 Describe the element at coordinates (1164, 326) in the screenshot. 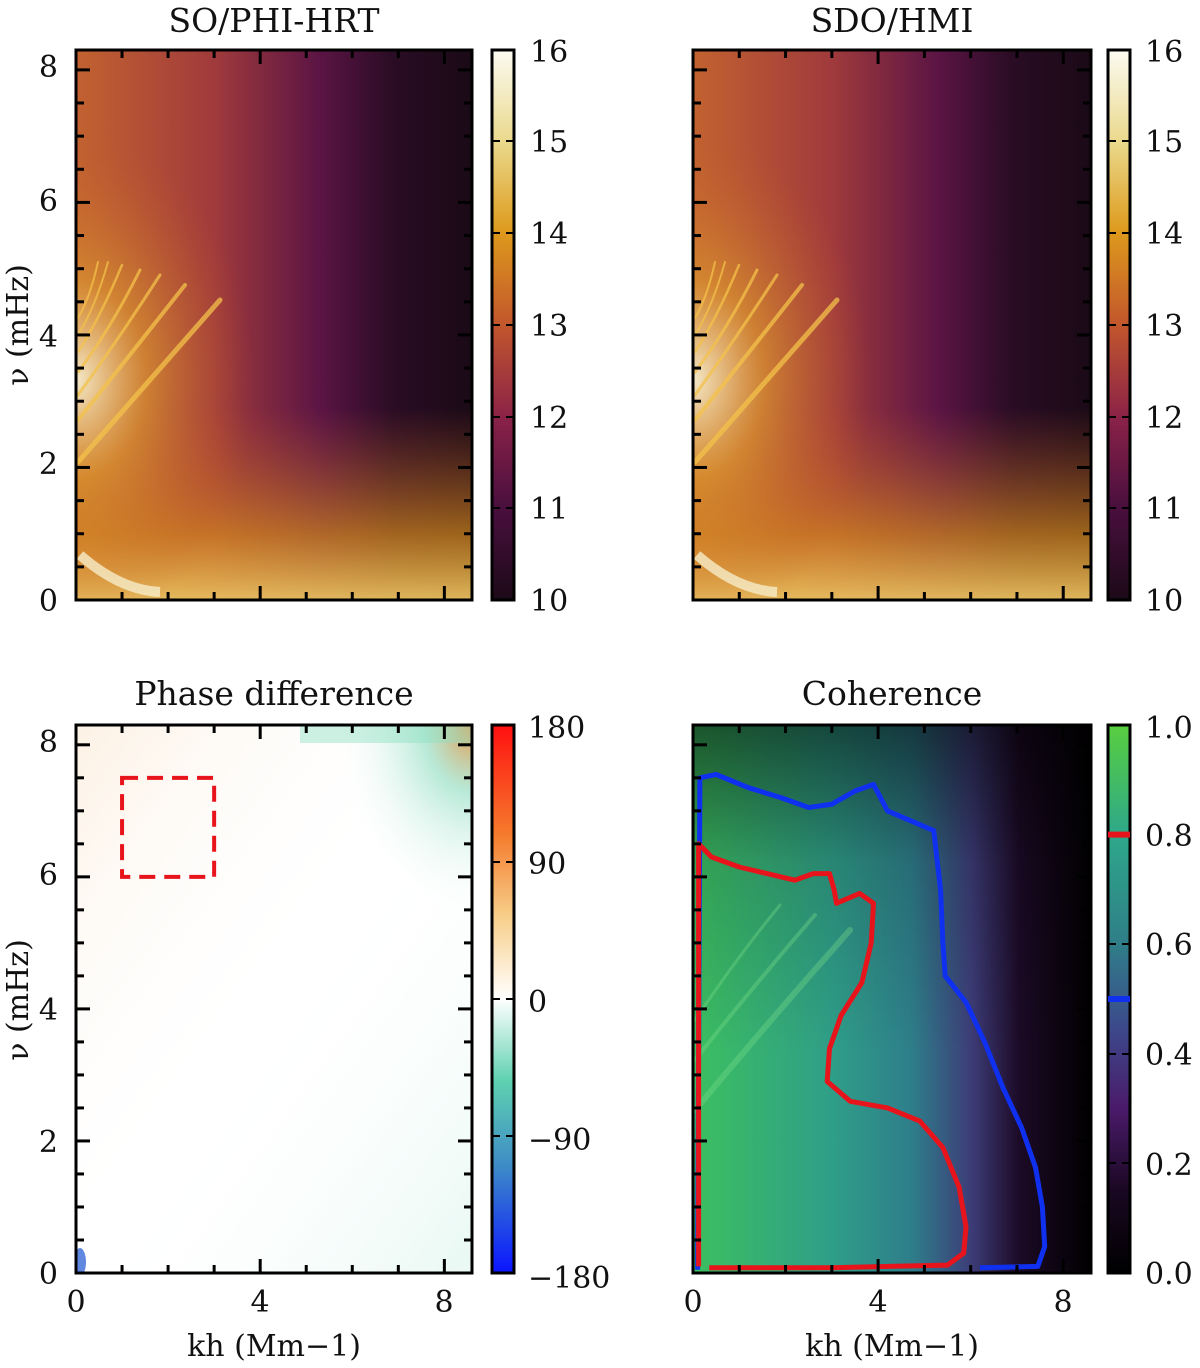

I see `cbar-label-hmi-13: 13` at that location.